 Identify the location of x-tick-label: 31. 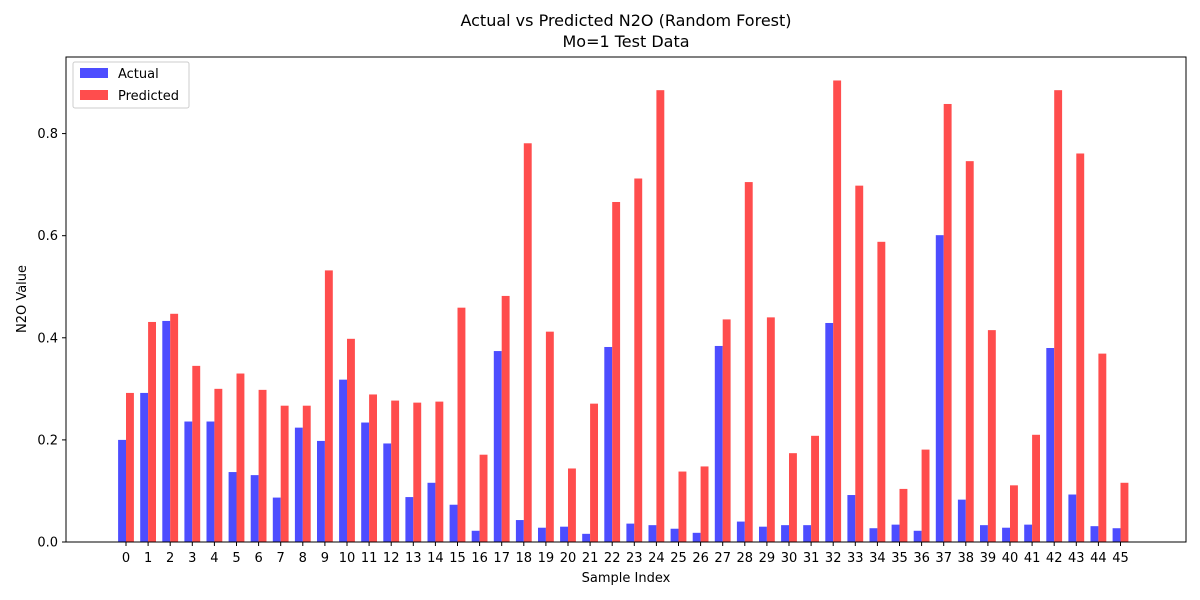
(811, 558).